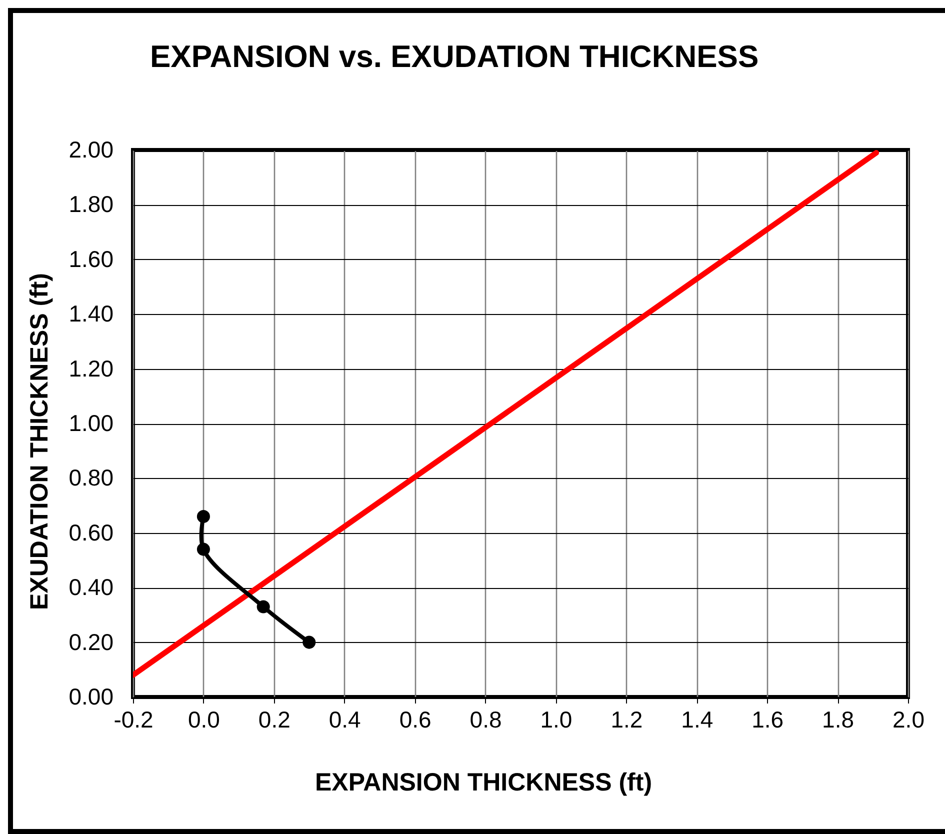 The image size is (945, 834). I want to click on y-tick-label: 1.40, so click(91, 313).